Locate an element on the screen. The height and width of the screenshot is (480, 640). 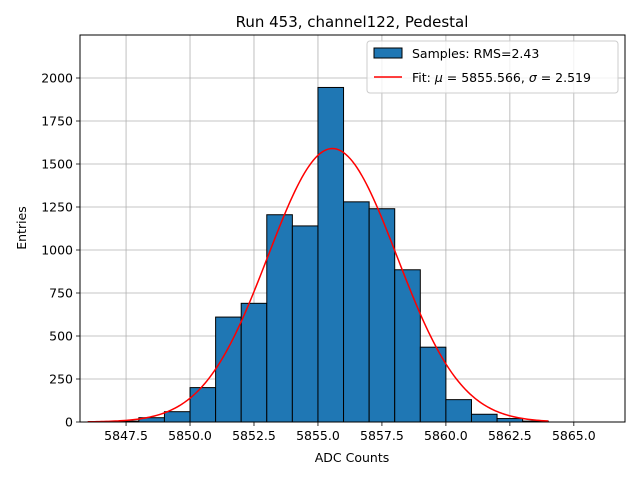
x-tick-label: 5850.0 is located at coordinates (190, 435).